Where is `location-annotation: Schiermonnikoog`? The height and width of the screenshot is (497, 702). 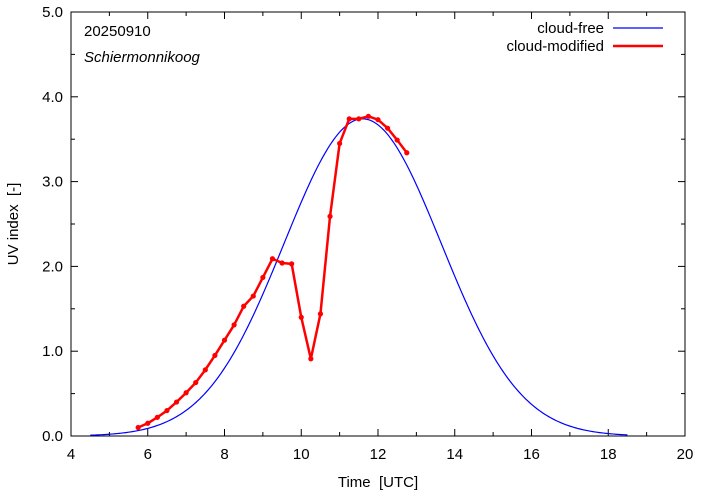 location-annotation: Schiermonnikoog is located at coordinates (142, 57).